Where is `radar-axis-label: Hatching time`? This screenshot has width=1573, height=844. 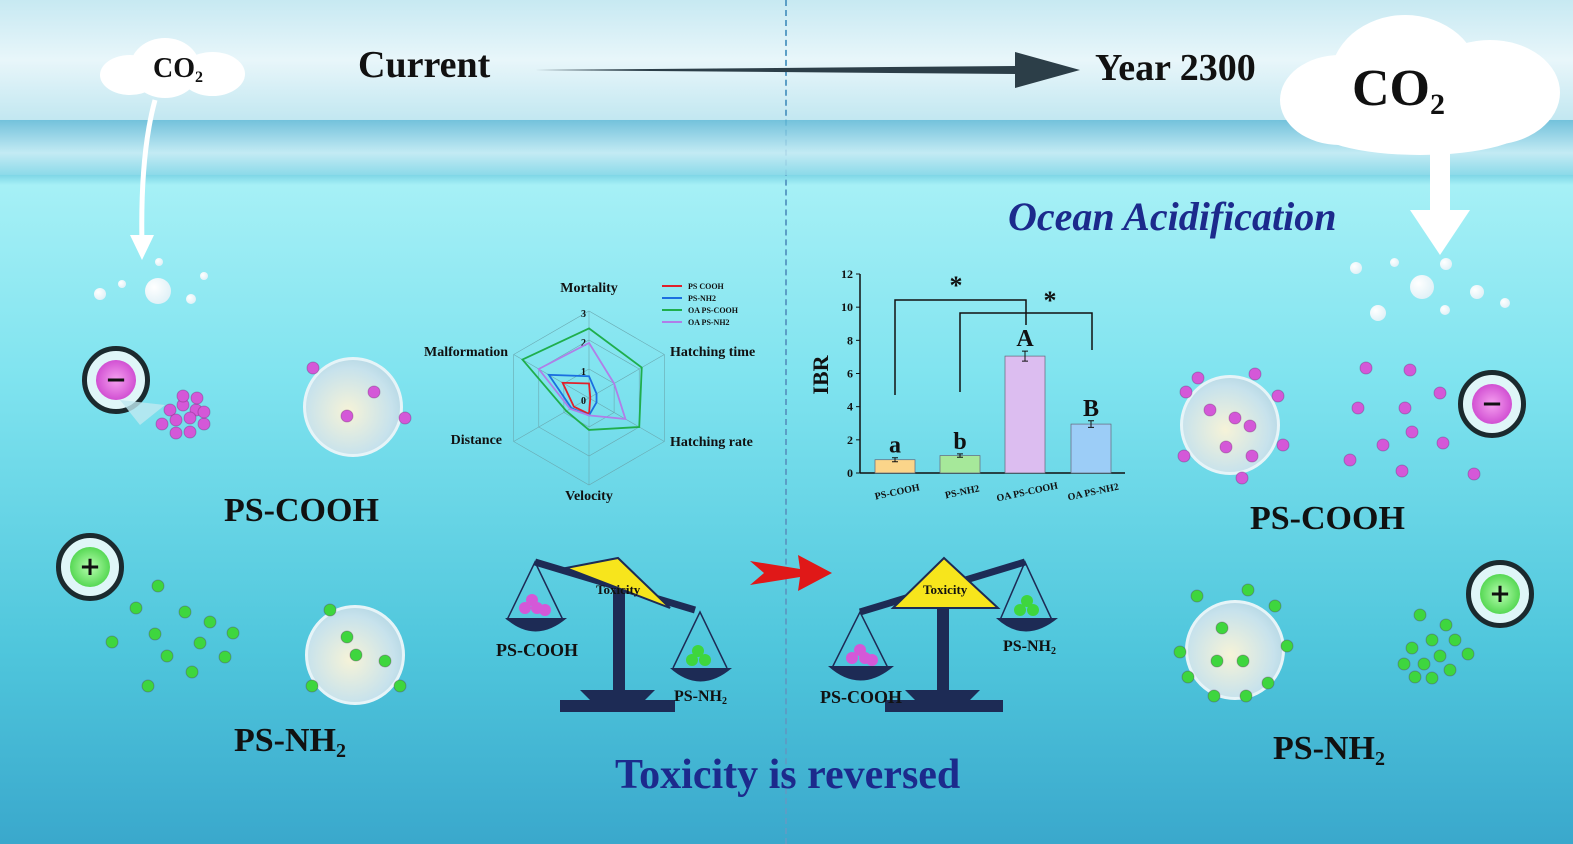
radar-axis-label: Hatching time is located at coordinates (712, 352).